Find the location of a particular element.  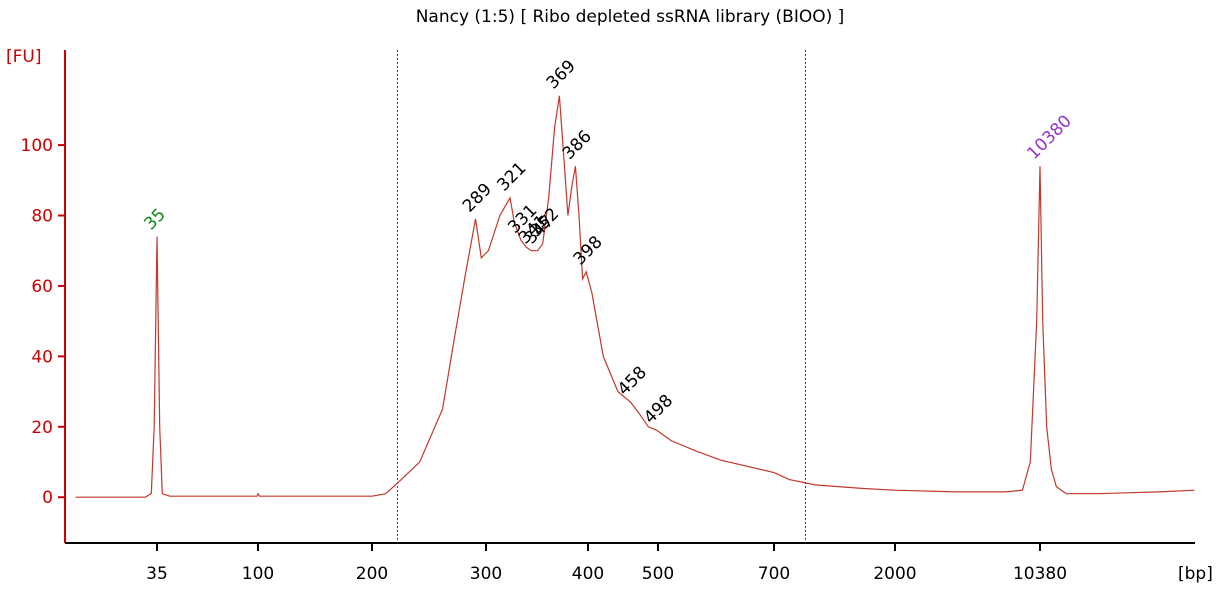

x-tick-label: 100 is located at coordinates (258, 574).